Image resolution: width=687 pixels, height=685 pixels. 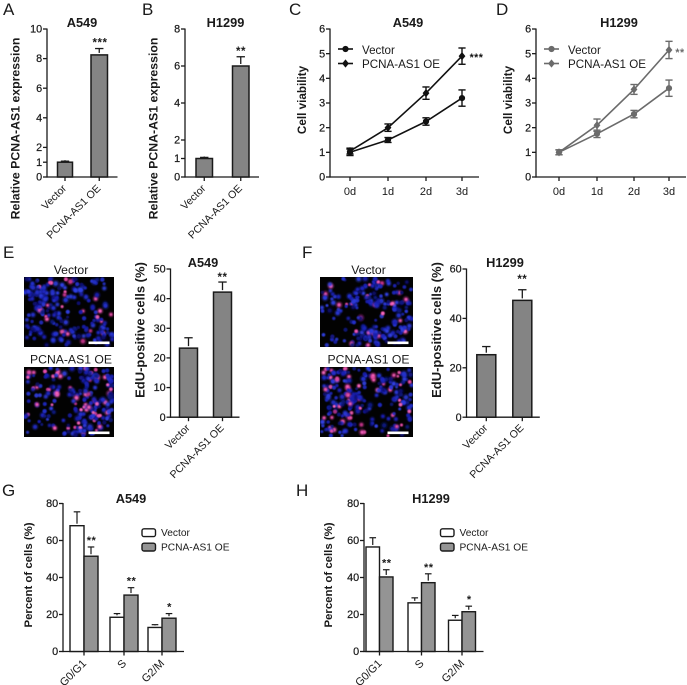 What do you see at coordinates (388, 192) in the screenshot?
I see `svg-text: 1d` at bounding box center [388, 192].